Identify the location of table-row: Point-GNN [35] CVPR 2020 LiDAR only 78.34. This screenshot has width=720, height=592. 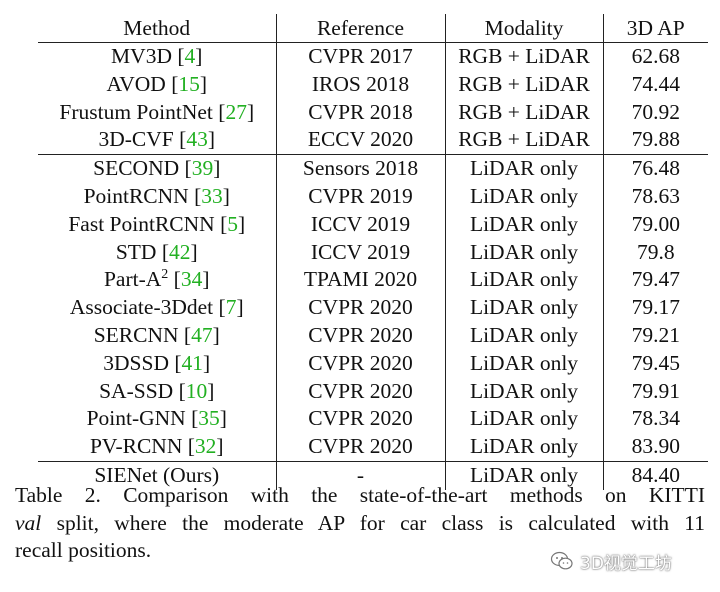
(373, 419).